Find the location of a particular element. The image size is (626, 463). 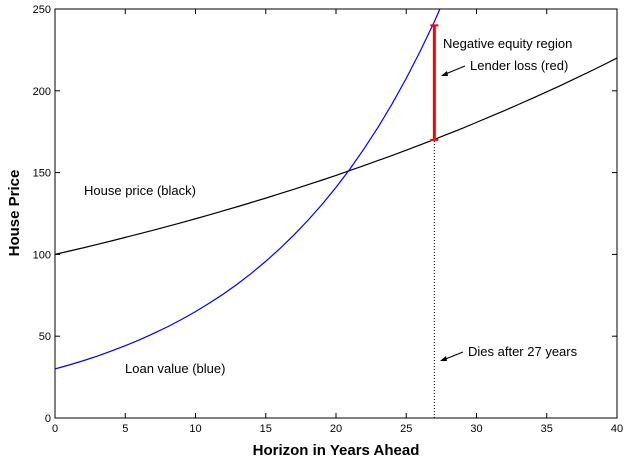

y-axis-label: House Price is located at coordinates (14, 213).